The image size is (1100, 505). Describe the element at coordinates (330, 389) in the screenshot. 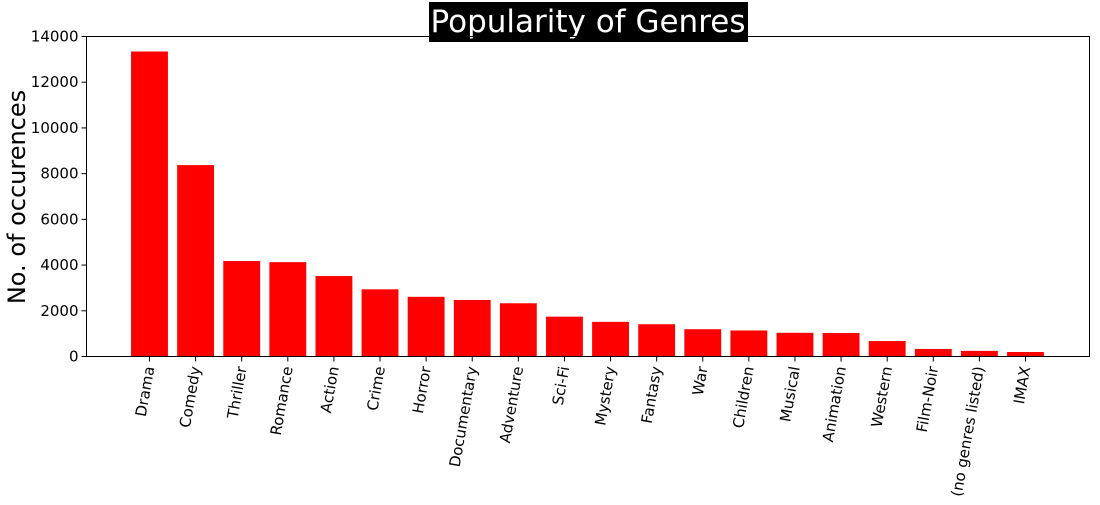

I see `x-tick-label: Action` at that location.